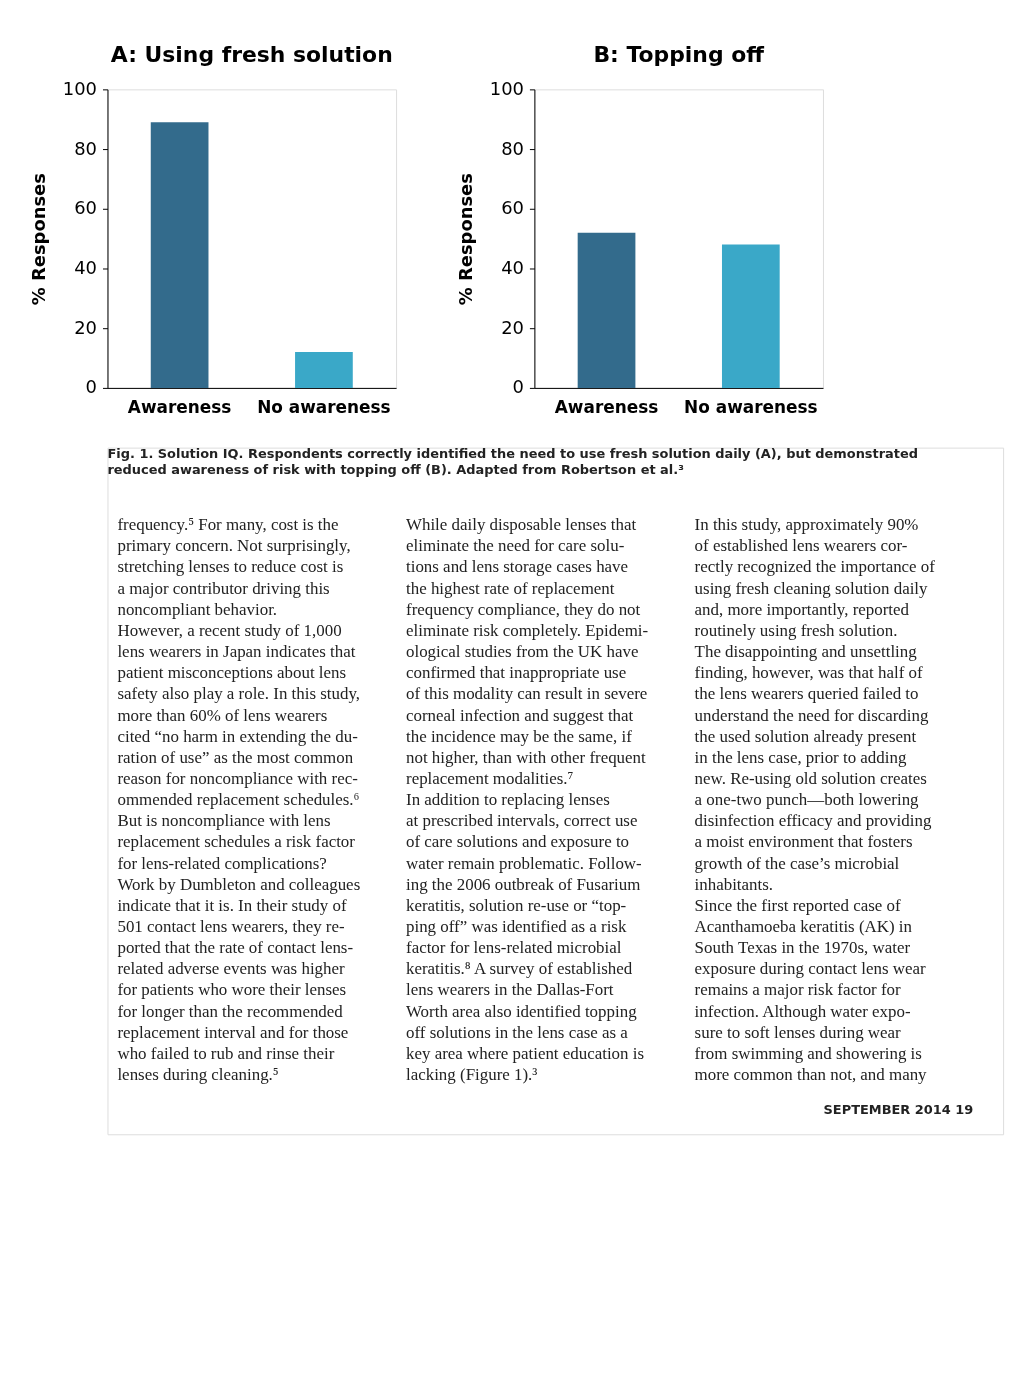 Image resolution: width=1024 pixels, height=1376 pixels. I want to click on chart-title: B: Topping off, so click(679, 54).